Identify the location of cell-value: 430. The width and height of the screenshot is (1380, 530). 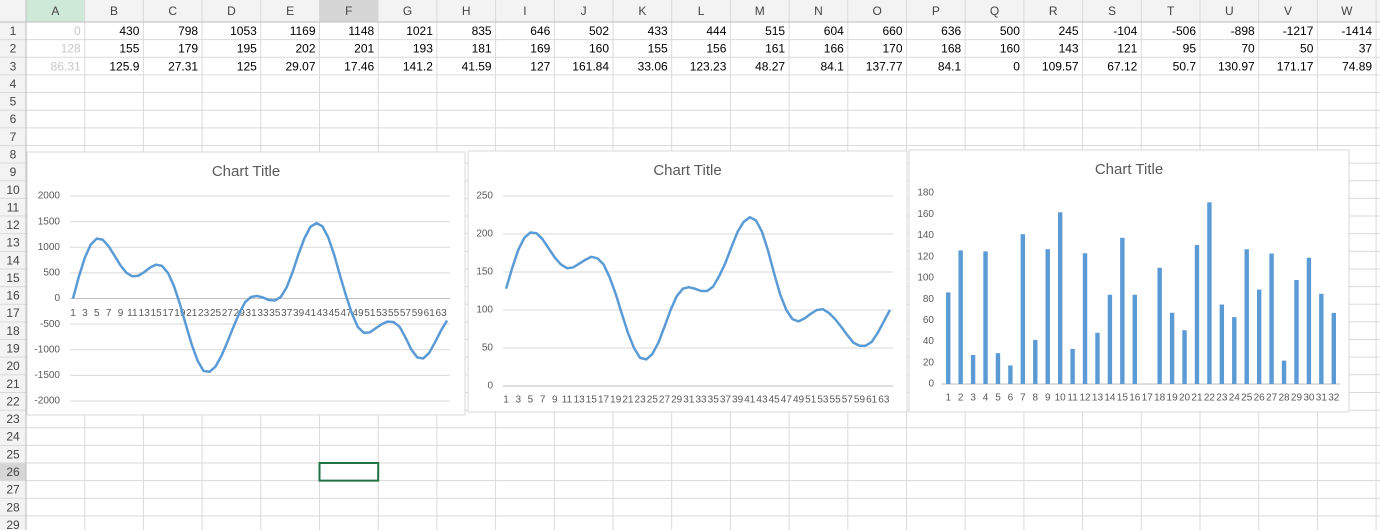
(129, 31).